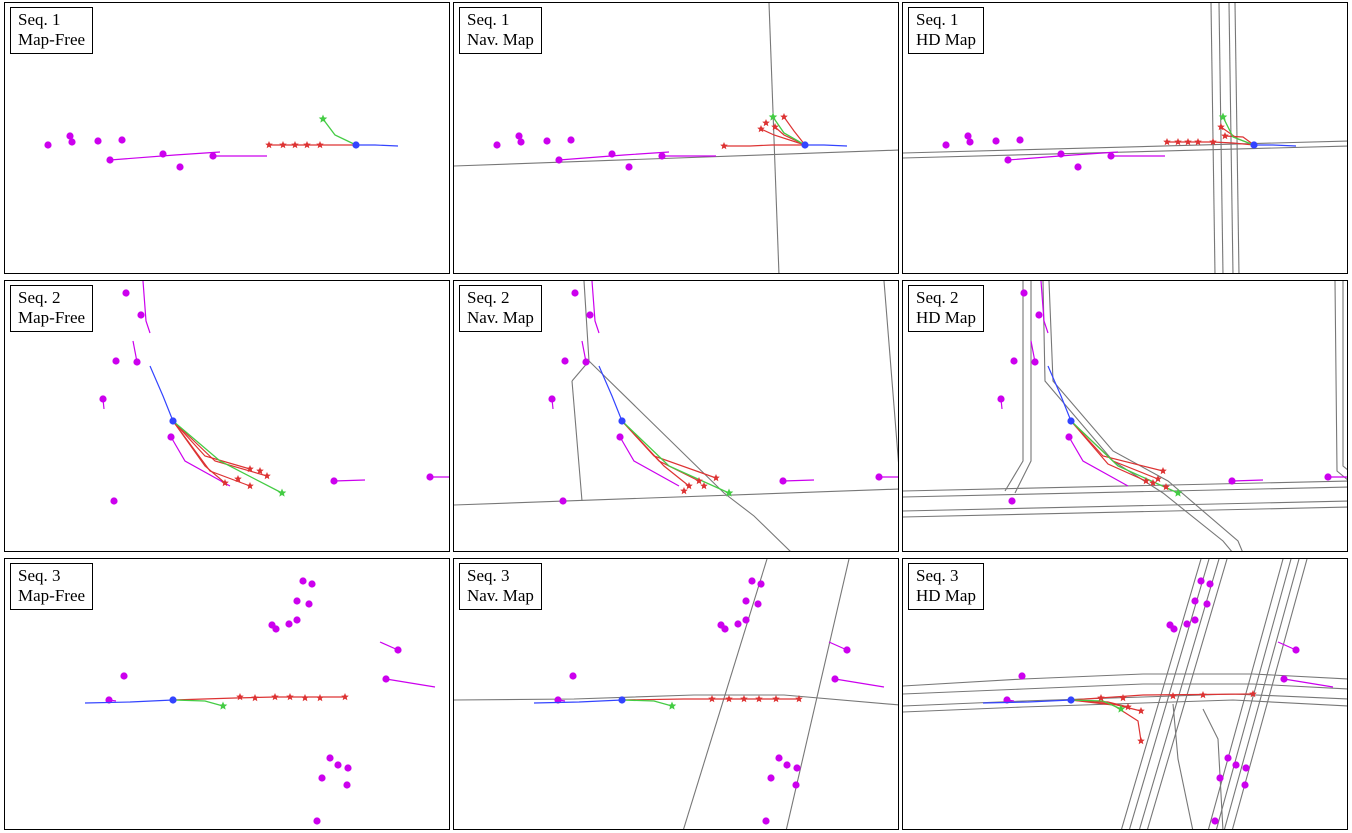 The image size is (1352, 833). I want to click on map-mode-label: HD Map, so click(946, 595).